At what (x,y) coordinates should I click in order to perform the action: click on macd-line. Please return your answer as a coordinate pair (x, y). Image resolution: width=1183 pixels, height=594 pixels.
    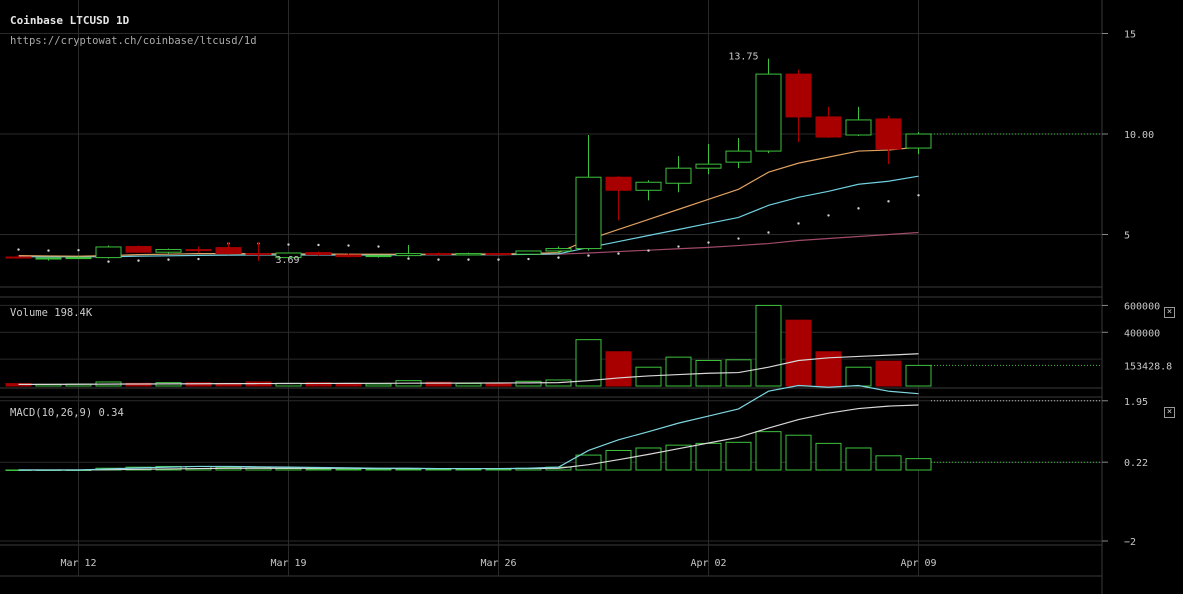
    Looking at the image, I should click on (468, 427).